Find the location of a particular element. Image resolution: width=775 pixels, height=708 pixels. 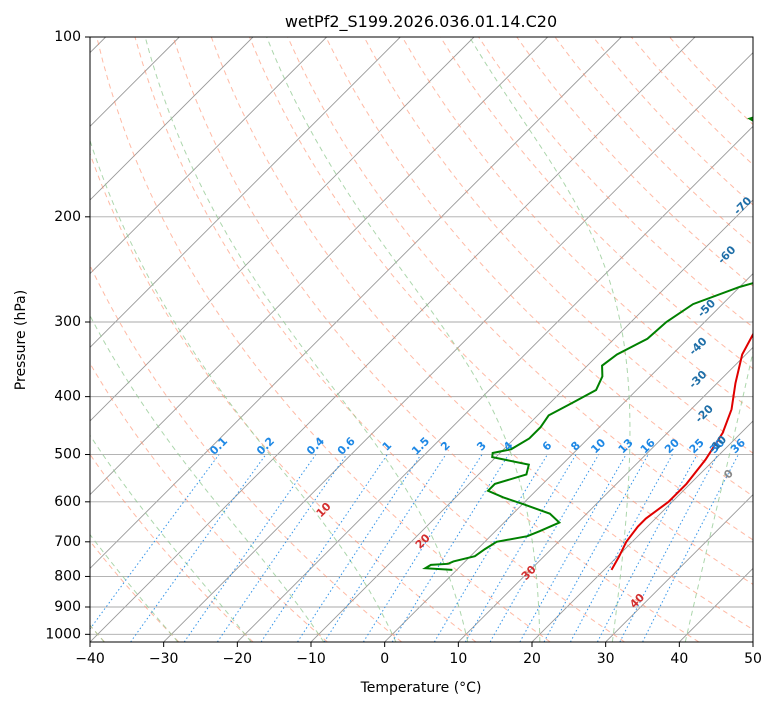

moist-adiabat-label: -50 is located at coordinates (706, 307).